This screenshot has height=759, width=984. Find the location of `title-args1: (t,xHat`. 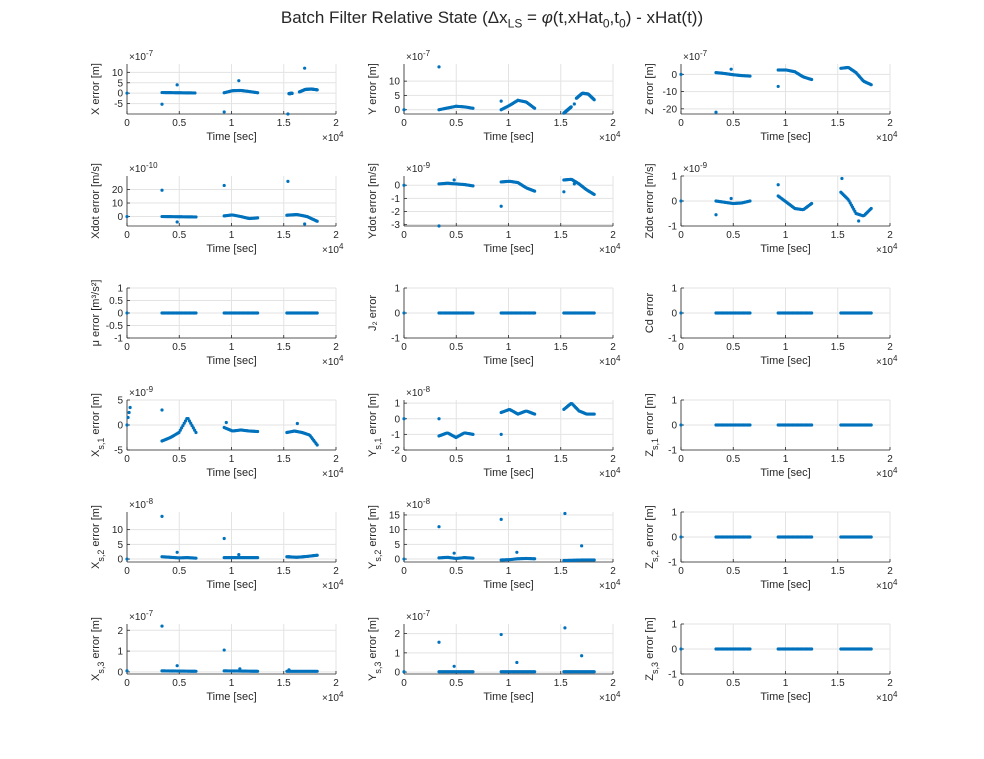

title-args1: (t,xHat is located at coordinates (577, 17).